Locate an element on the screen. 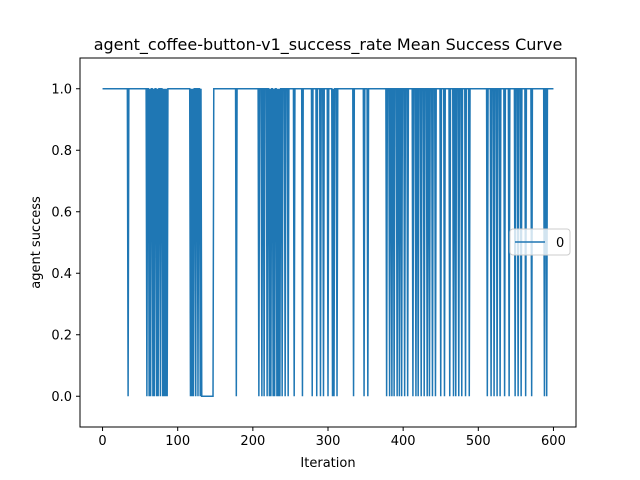  y-tick-label: 0.6 is located at coordinates (61, 212).